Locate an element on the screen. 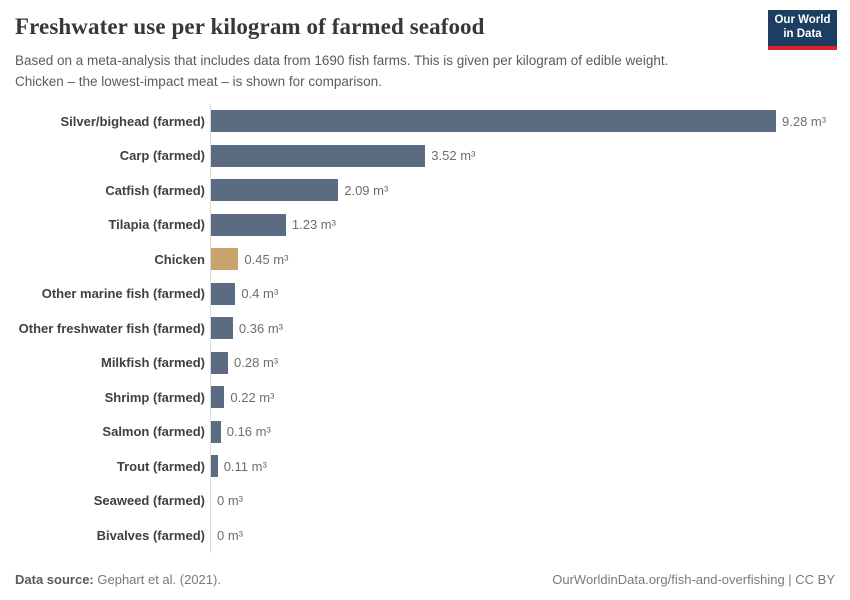 This screenshot has height=600, width=850. bar-row: Salmon (farmed) 0.16 m³ is located at coordinates (425, 432).